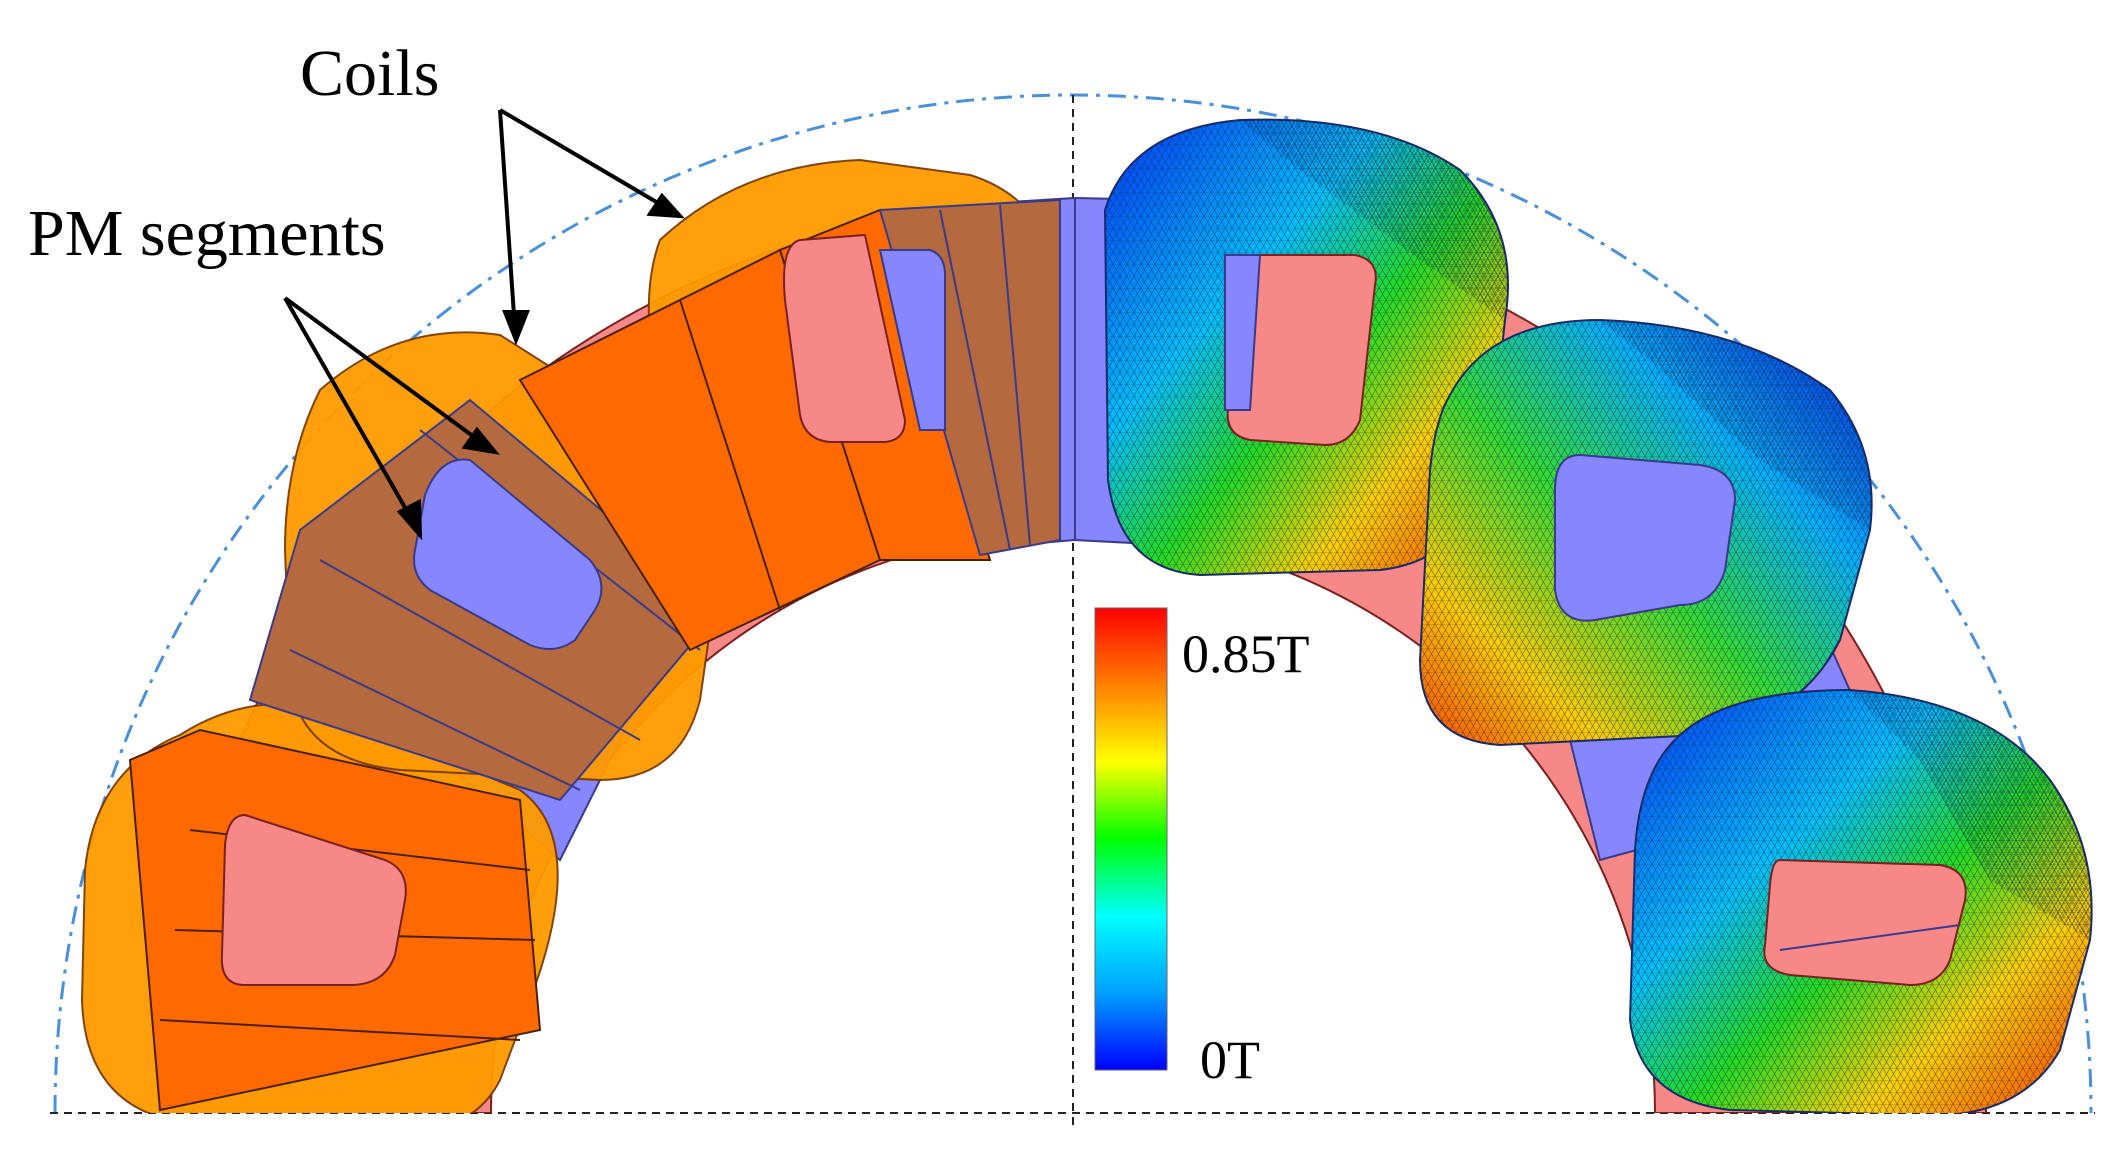 The image size is (2124, 1150). What do you see at coordinates (1860, 900) in the screenshot?
I see `flux-region-right-bottom` at bounding box center [1860, 900].